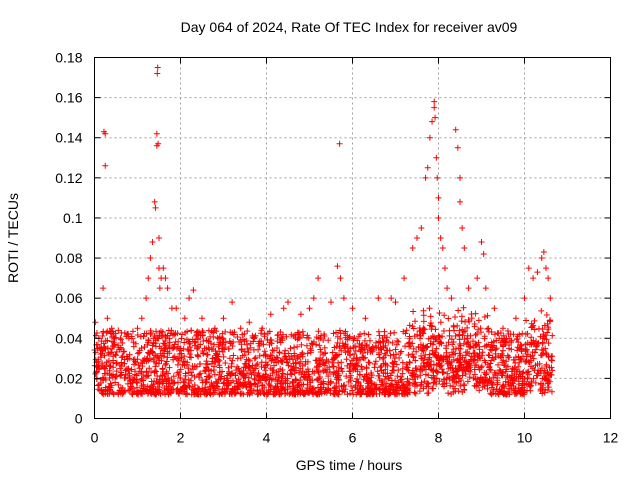  What do you see at coordinates (181, 438) in the screenshot?
I see `x-tick-label: 2` at bounding box center [181, 438].